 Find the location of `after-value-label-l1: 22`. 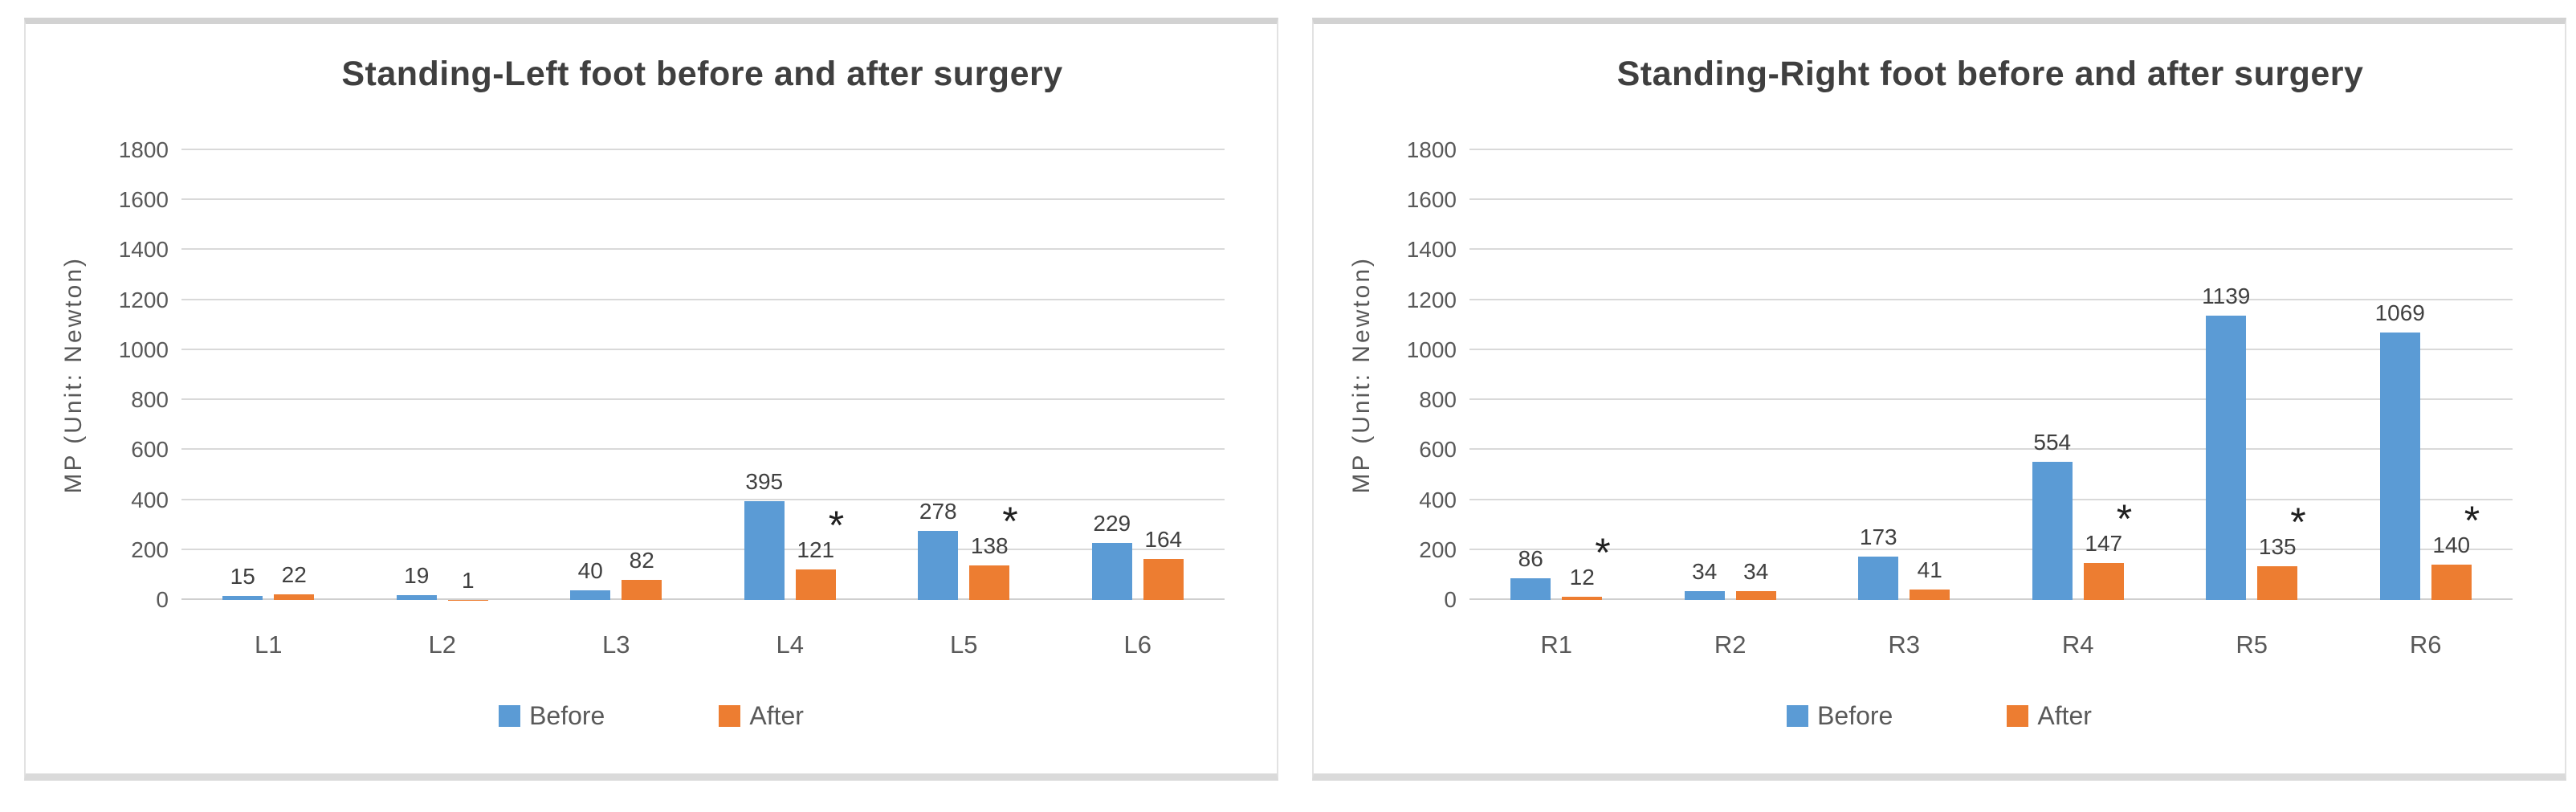

after-value-label-l1: 22 is located at coordinates (294, 575).